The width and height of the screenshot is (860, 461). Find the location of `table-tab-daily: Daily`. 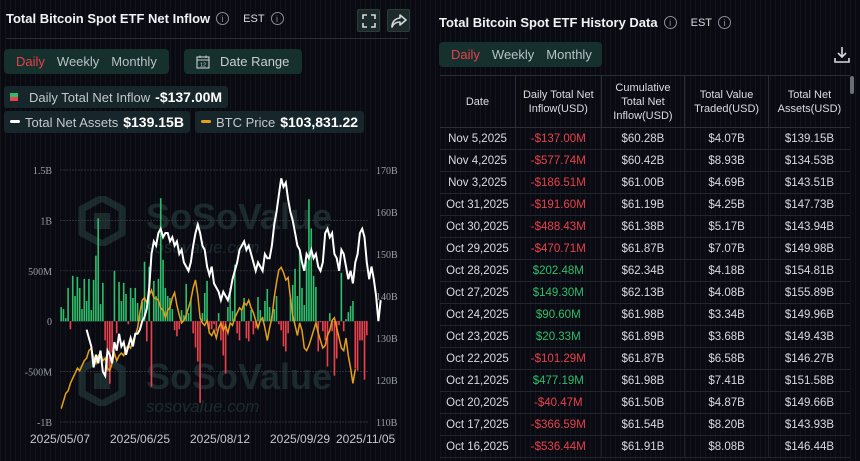

table-tab-daily: Daily is located at coordinates (465, 54).